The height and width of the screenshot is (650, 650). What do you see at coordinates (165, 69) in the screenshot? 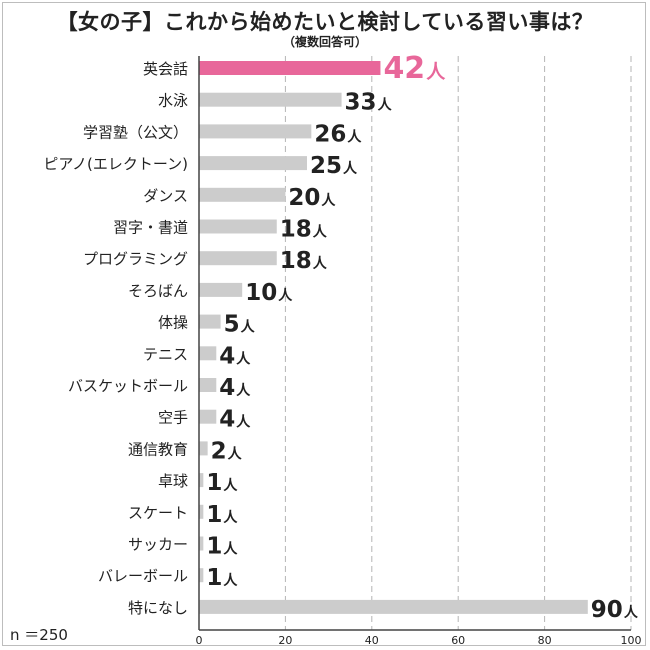
I see `category-label: 英会話` at bounding box center [165, 69].